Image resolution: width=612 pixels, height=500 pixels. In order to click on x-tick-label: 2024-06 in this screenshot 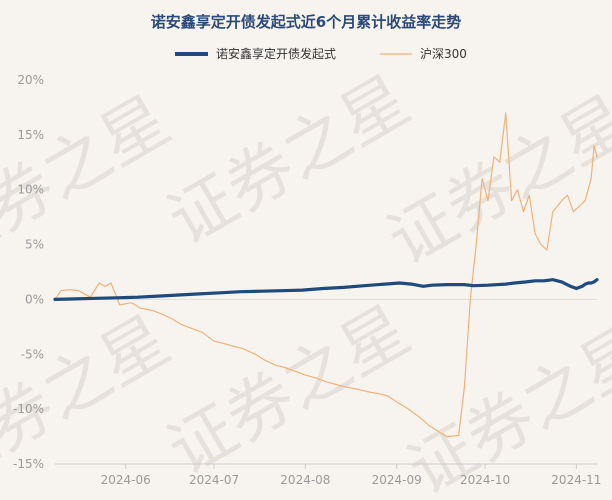, I will do `click(126, 480)`.